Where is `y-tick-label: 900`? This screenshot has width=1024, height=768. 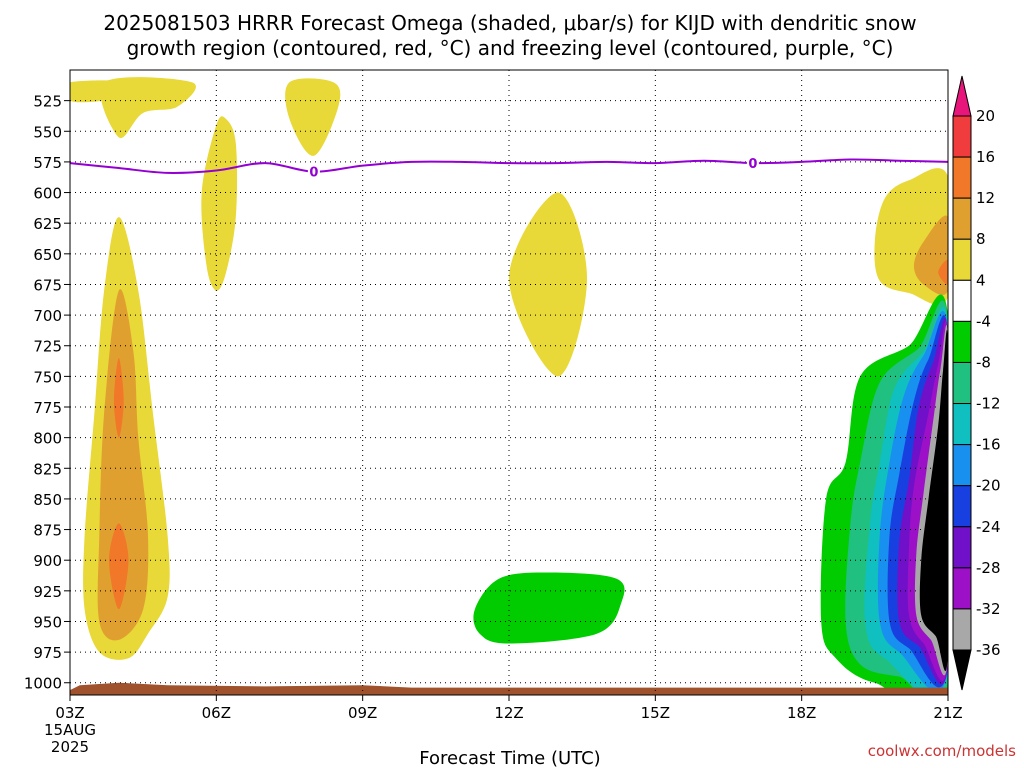
y-tick-label: 900 is located at coordinates (47, 561).